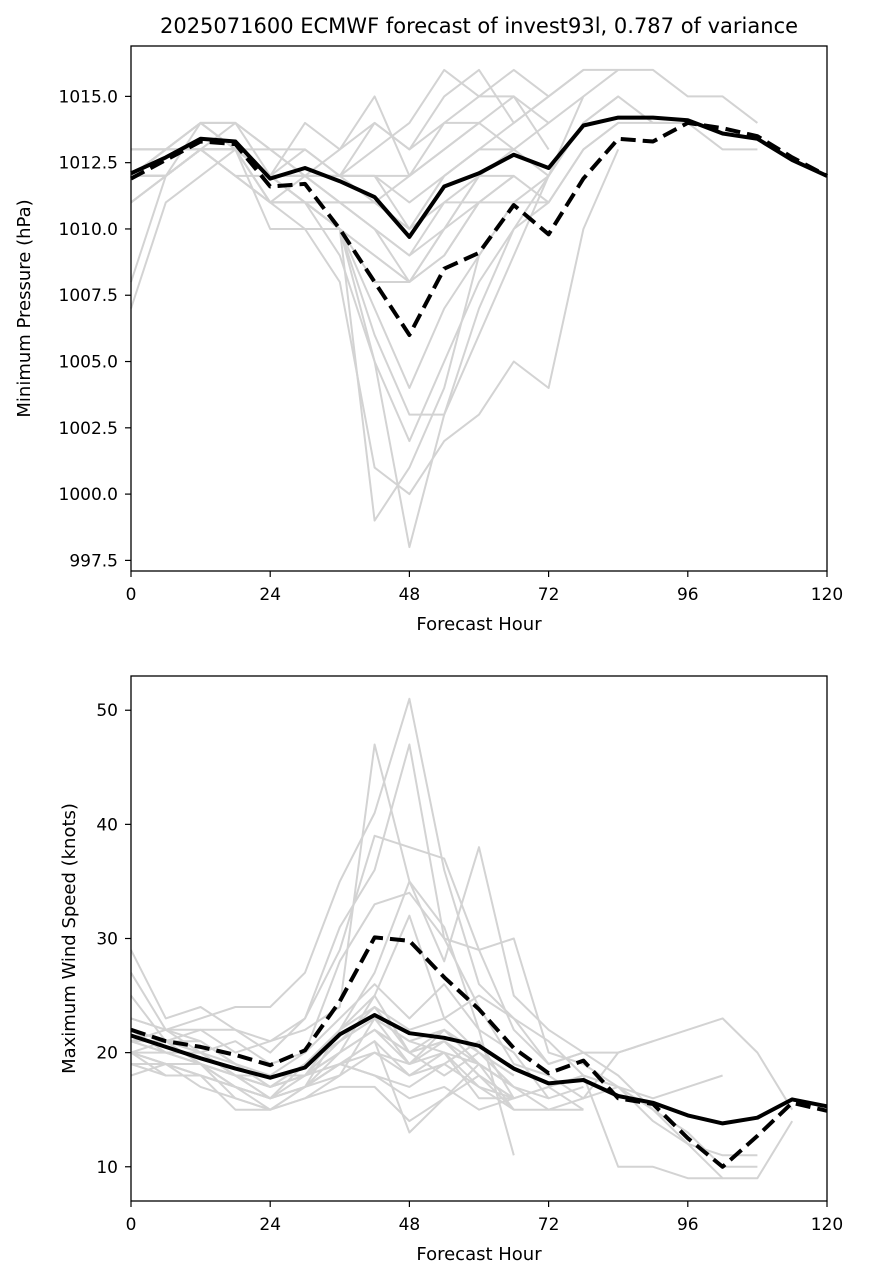 Image resolution: width=874 pixels, height=1284 pixels. I want to click on wind-y-tick-label: 10, so click(107, 1168).